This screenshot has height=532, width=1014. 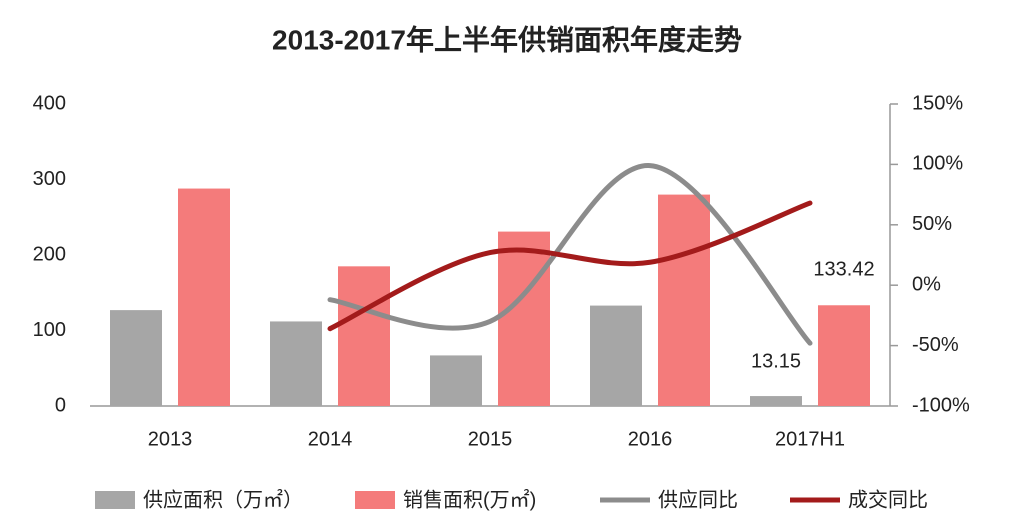 What do you see at coordinates (698, 499) in the screenshot?
I see `legend-label: 供应同比` at bounding box center [698, 499].